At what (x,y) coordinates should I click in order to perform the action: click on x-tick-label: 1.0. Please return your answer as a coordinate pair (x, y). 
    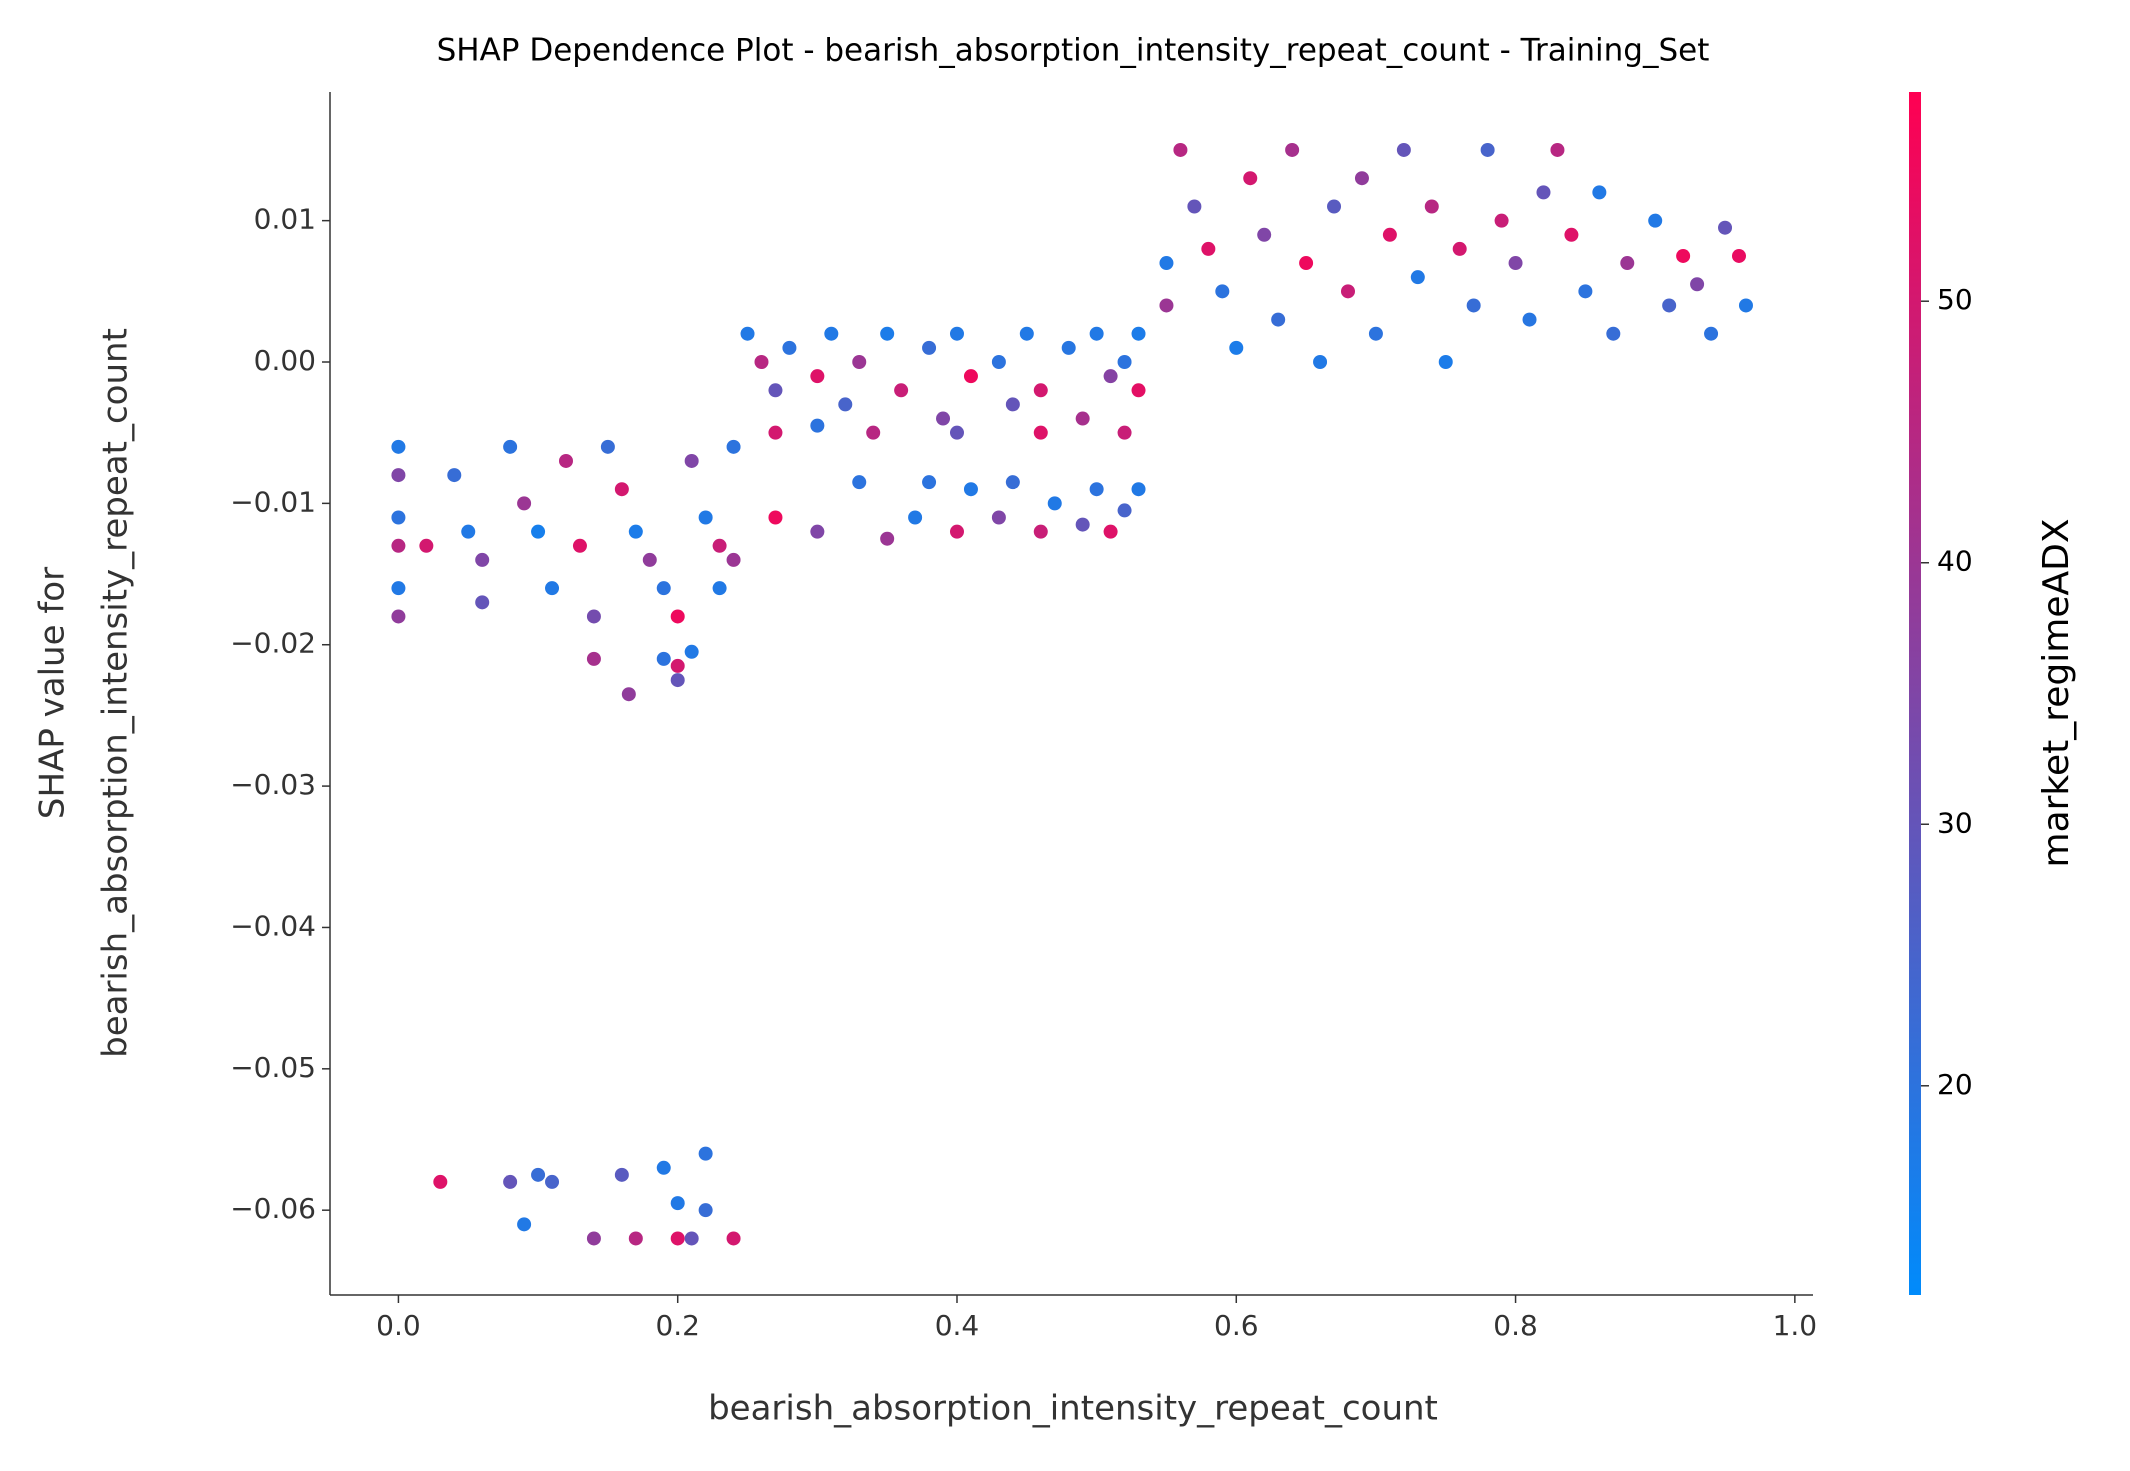
    Looking at the image, I should click on (1795, 1325).